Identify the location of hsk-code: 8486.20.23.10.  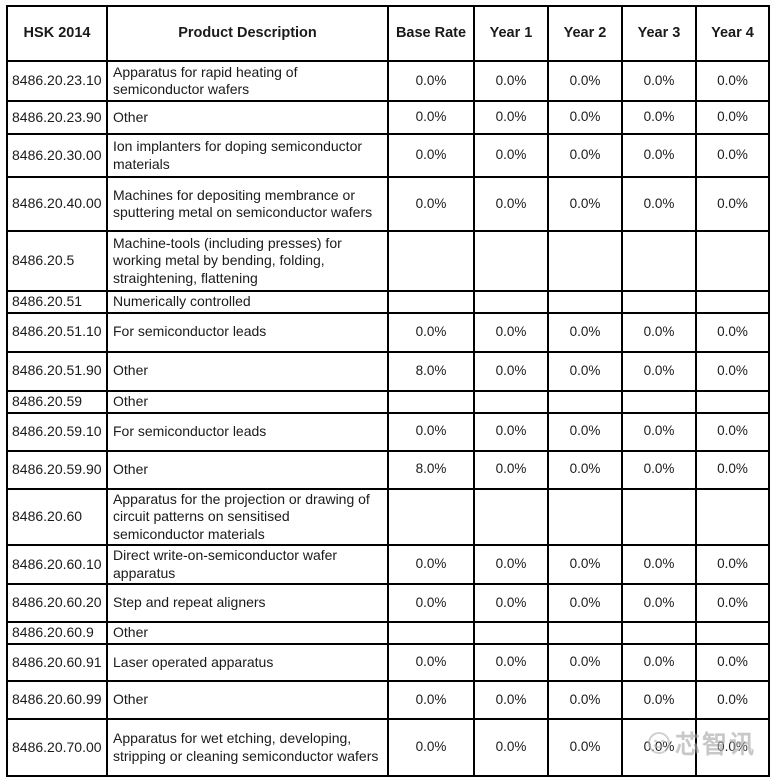
(57, 81).